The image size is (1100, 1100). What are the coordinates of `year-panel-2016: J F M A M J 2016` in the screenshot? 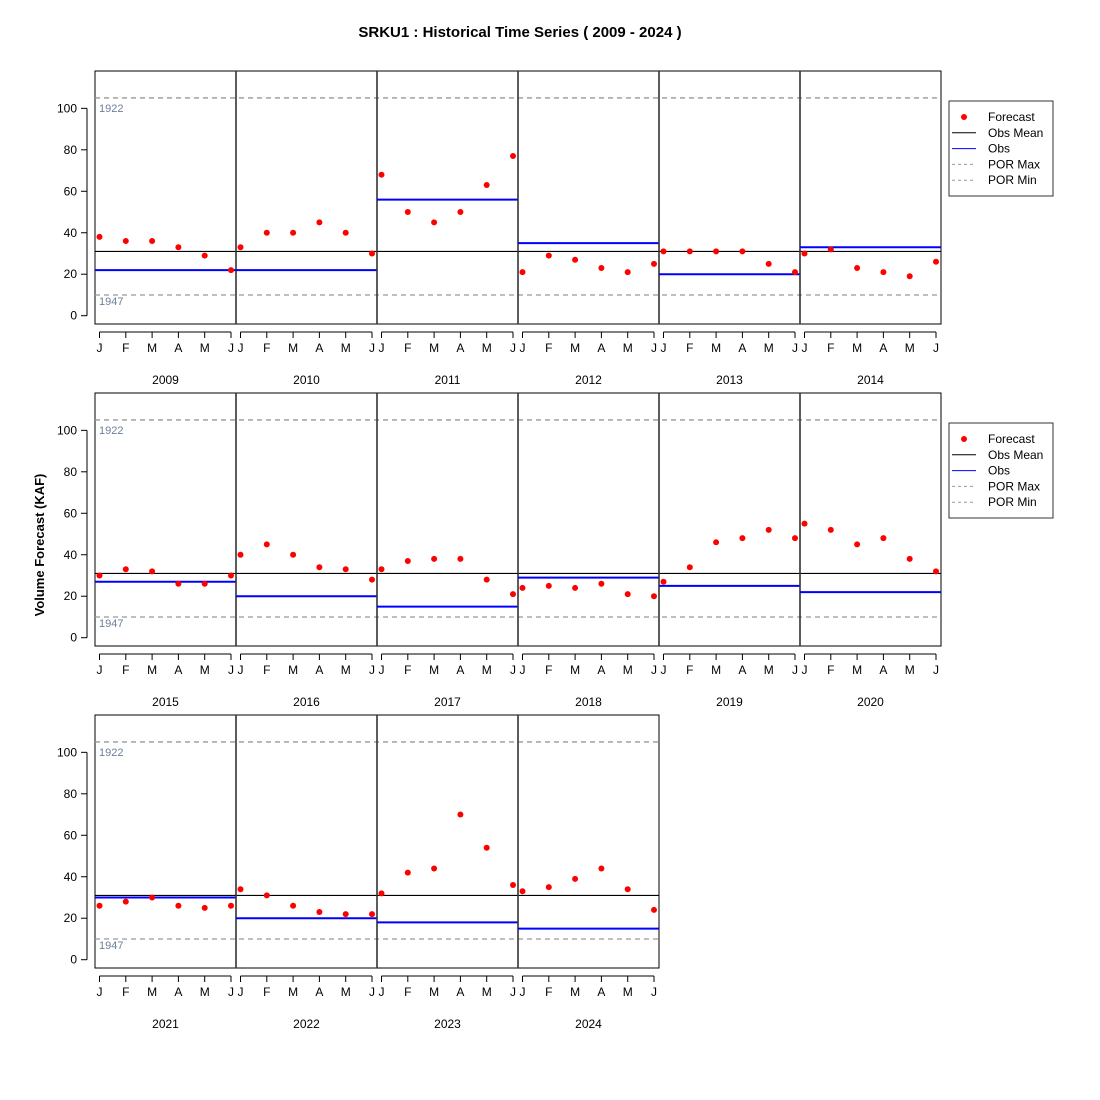 It's located at (306, 551).